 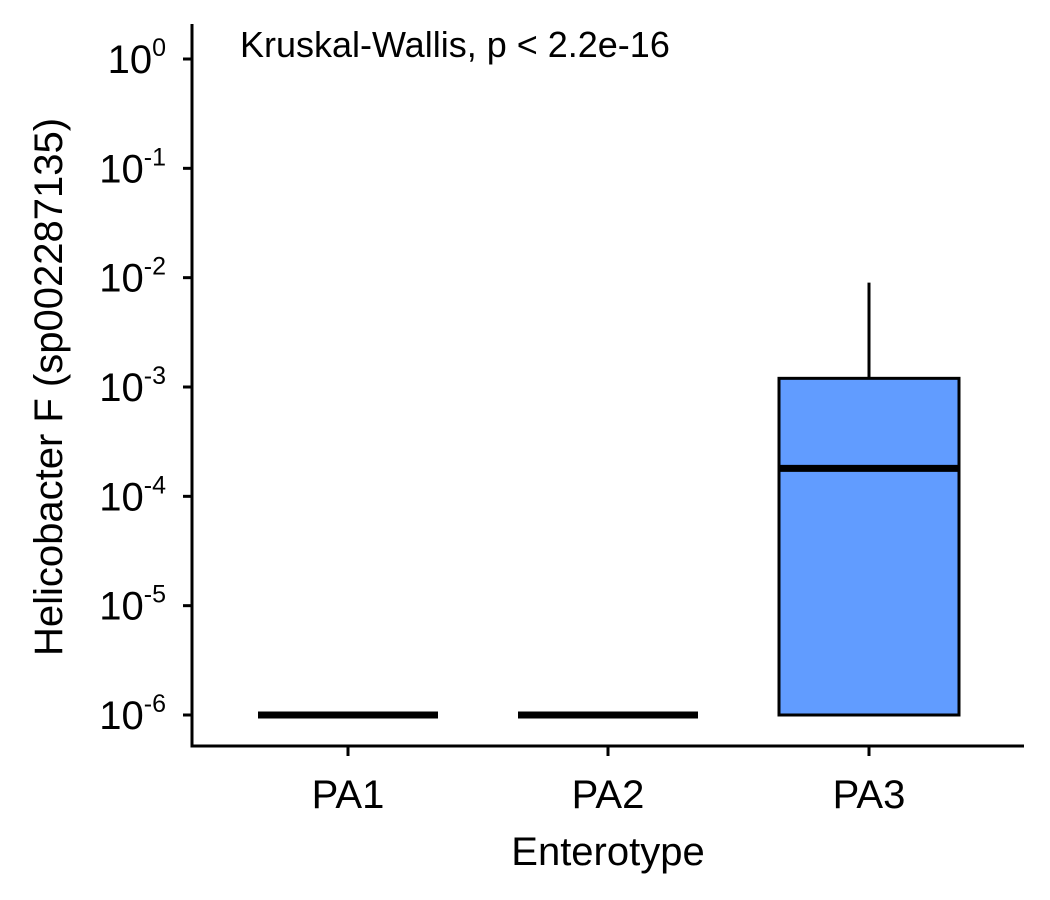 I want to click on box-pa3, so click(x=869, y=499).